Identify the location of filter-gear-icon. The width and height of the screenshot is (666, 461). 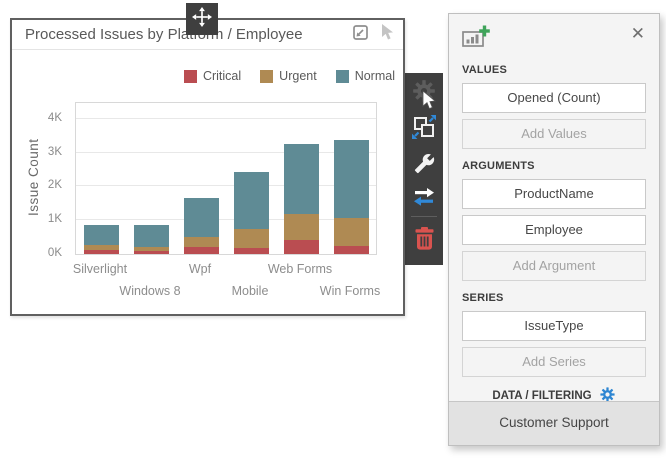
(607, 396).